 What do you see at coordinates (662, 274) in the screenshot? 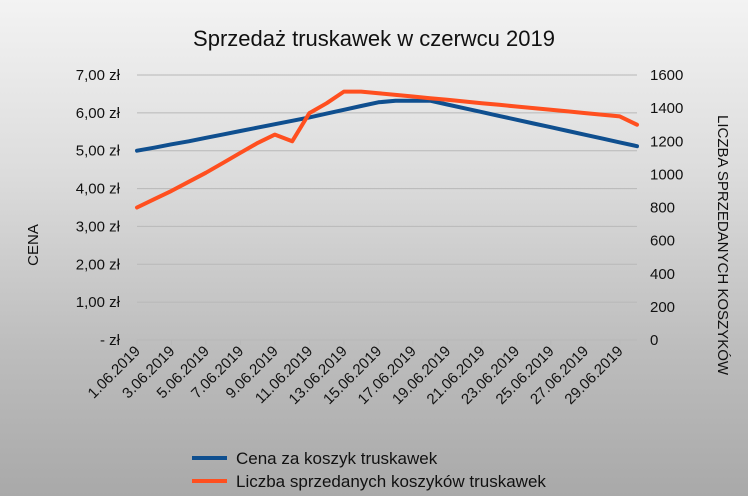
I see `y-right-tick-label: 400` at bounding box center [662, 274].